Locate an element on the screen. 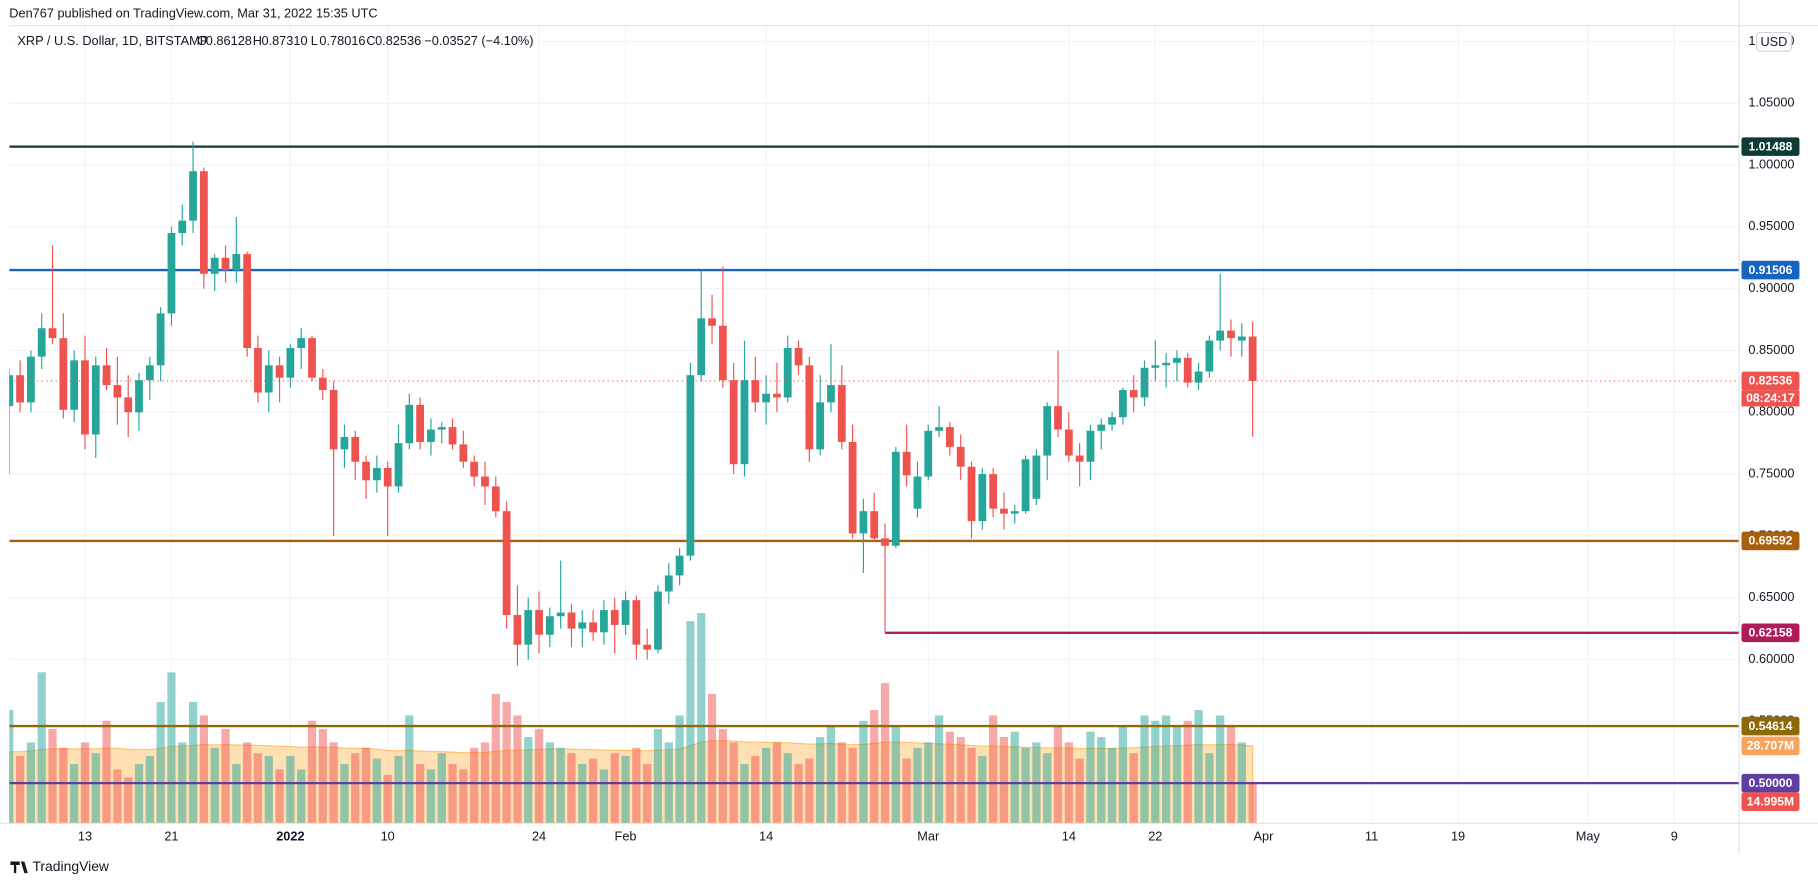 This screenshot has height=886, width=1818. y-tick-label: 0.75000 is located at coordinates (1771, 472).